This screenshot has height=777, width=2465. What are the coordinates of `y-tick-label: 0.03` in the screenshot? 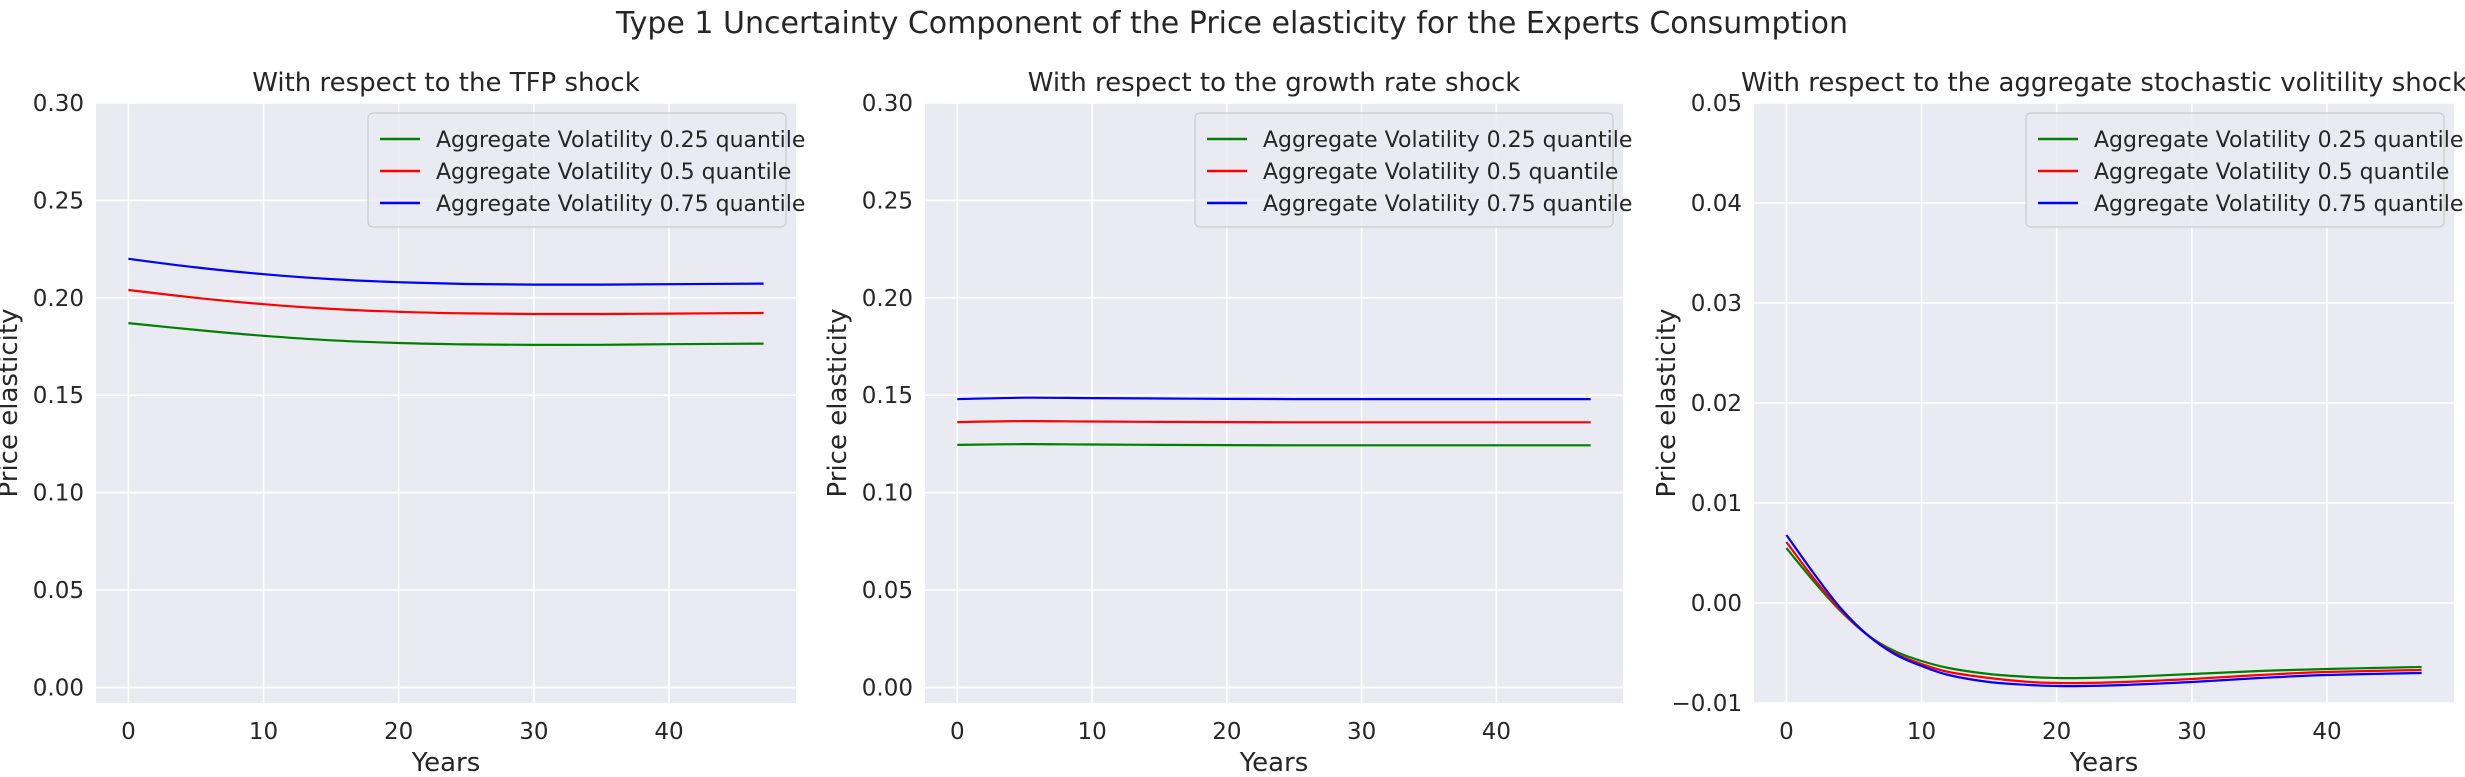 It's located at (1716, 304).